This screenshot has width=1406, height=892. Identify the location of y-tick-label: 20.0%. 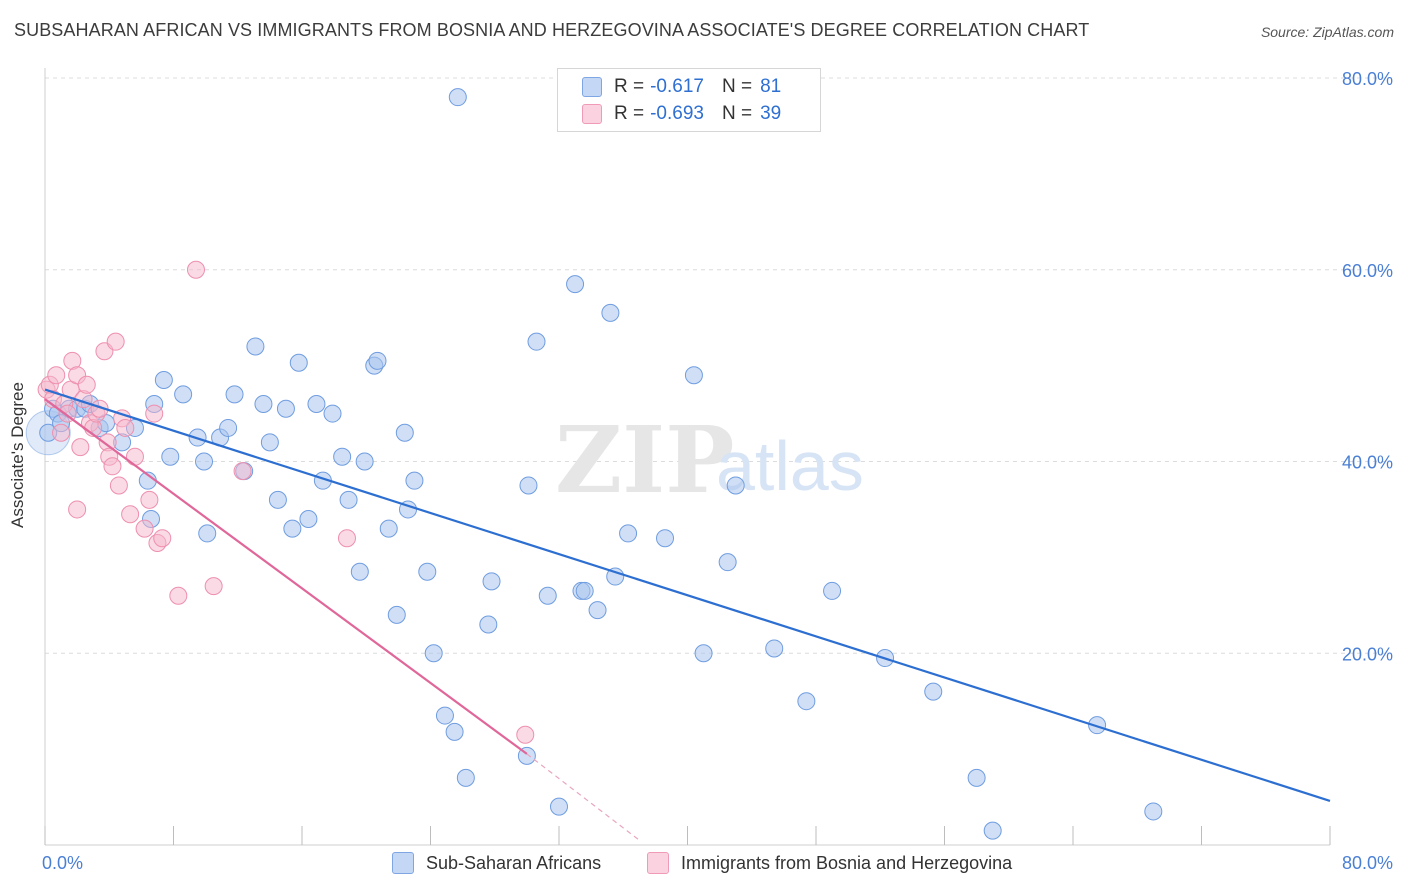
(1367, 654).